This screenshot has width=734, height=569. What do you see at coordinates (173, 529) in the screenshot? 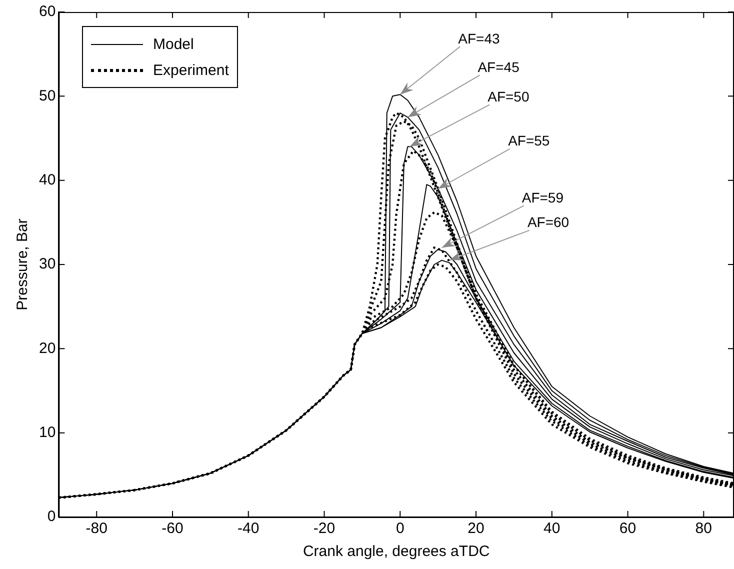
I see `x-tick-label: -60` at bounding box center [173, 529].